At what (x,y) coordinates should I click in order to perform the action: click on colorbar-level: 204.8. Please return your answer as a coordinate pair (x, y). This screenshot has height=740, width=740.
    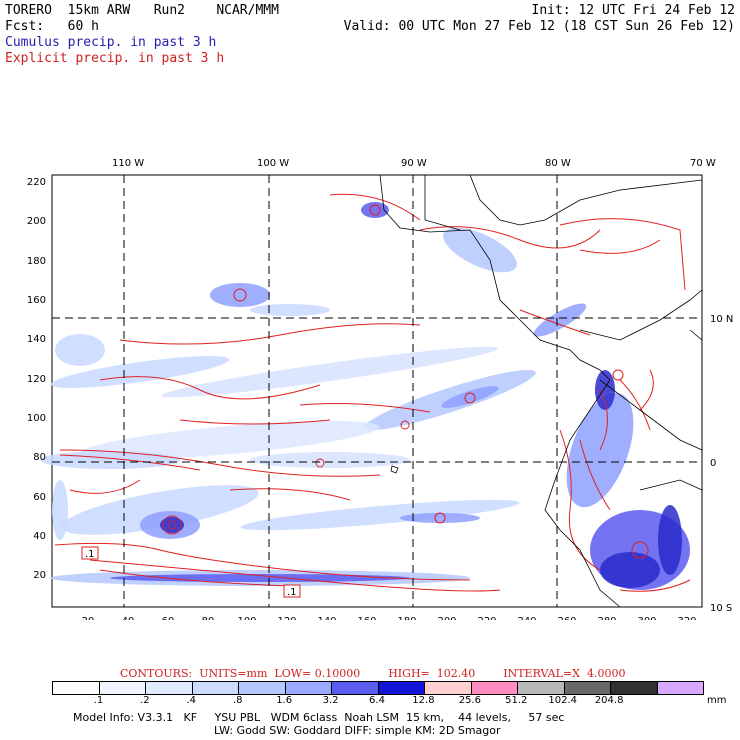
    Looking at the image, I should click on (609, 700).